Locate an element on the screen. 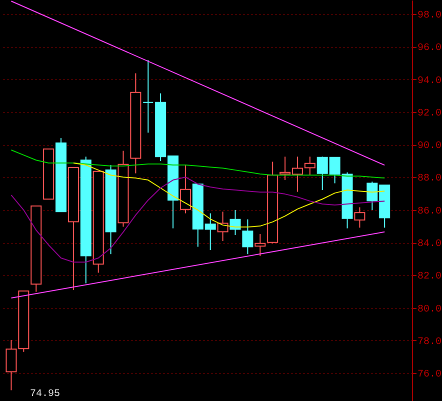 This screenshot has height=401, width=442. y-tick-label: 94.0 is located at coordinates (430, 81).